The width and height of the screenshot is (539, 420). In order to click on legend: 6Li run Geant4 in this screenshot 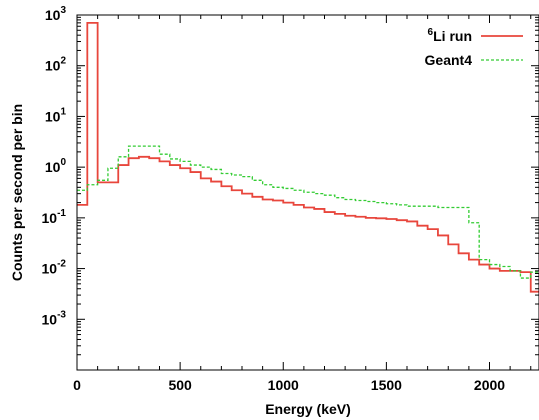, I will do `click(474, 47)`.